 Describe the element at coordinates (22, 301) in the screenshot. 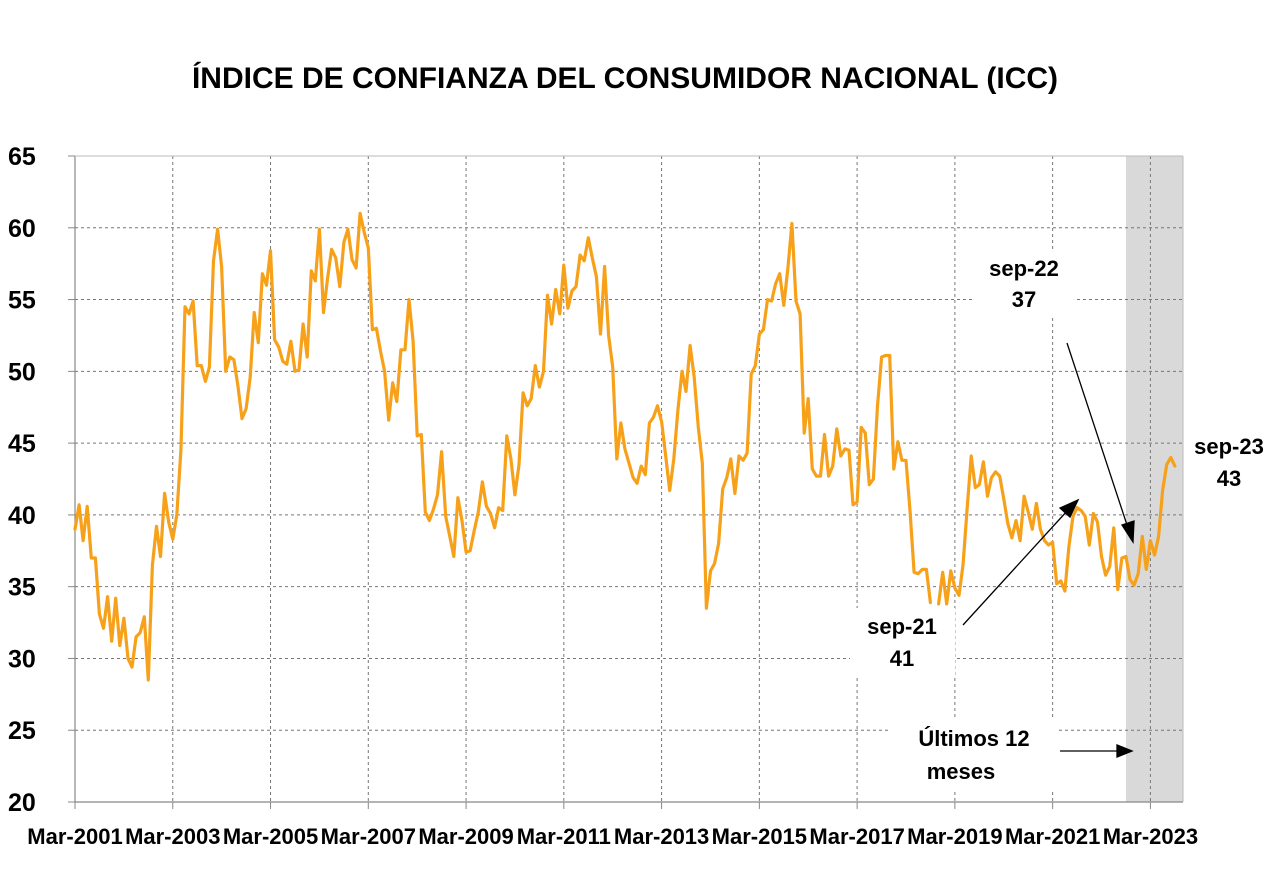

I see `ytick-label-55: 55` at that location.